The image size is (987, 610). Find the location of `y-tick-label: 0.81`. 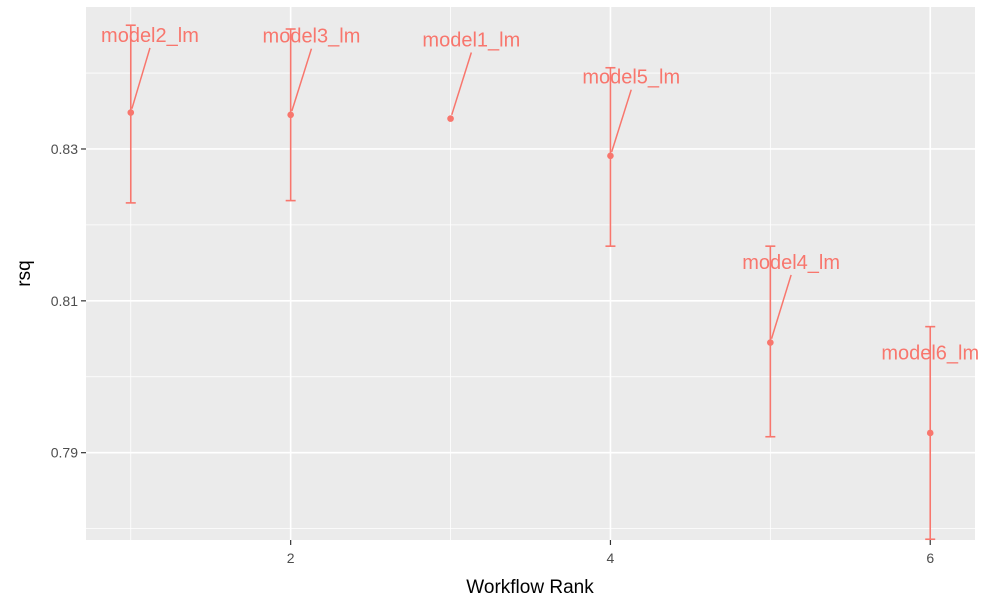

y-tick-label: 0.81 is located at coordinates (64, 301).